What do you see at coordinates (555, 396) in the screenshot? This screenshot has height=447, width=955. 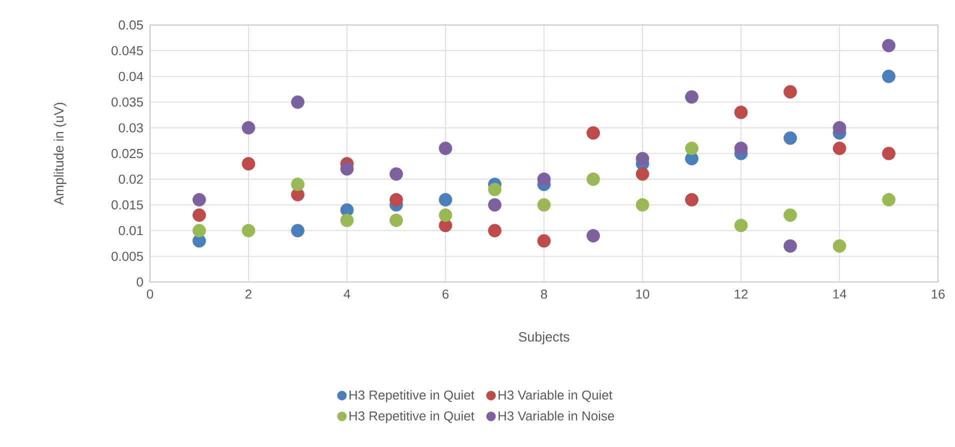 I see `legend-label: H3 Variable in Quiet` at bounding box center [555, 396].